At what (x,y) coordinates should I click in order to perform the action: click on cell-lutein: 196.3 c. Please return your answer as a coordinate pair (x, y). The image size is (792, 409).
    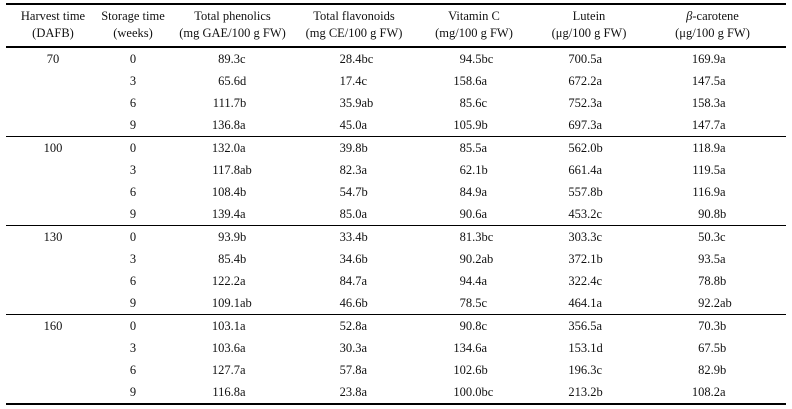
    Looking at the image, I should click on (585, 370).